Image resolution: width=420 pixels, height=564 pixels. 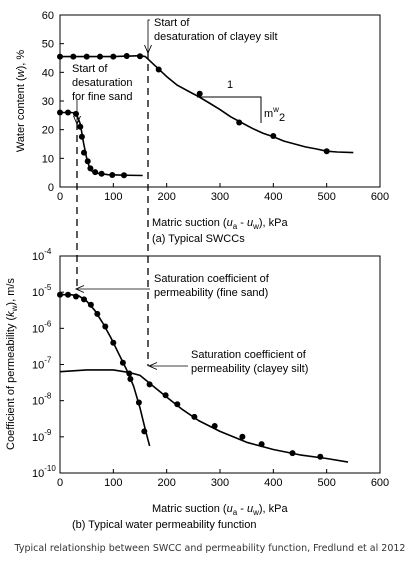 I want to click on chart-a-y-tick-label: 20, so click(x=48, y=131).